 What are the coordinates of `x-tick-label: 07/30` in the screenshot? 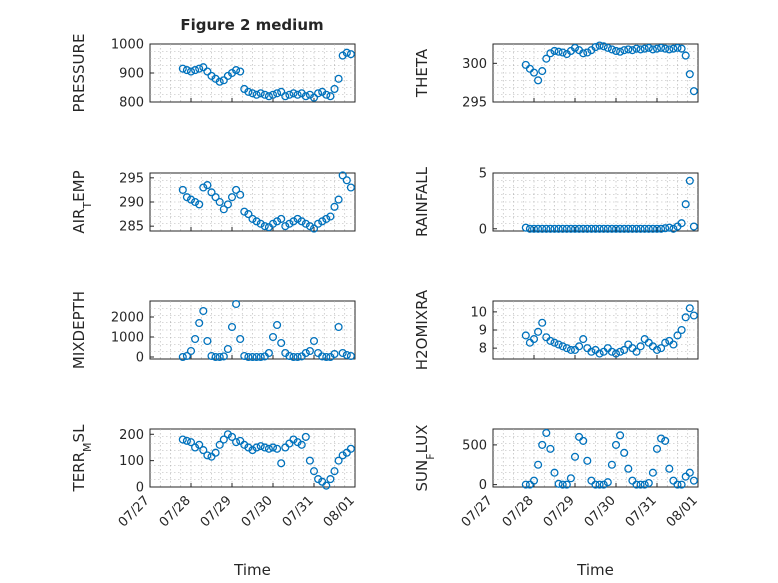 It's located at (257, 511).